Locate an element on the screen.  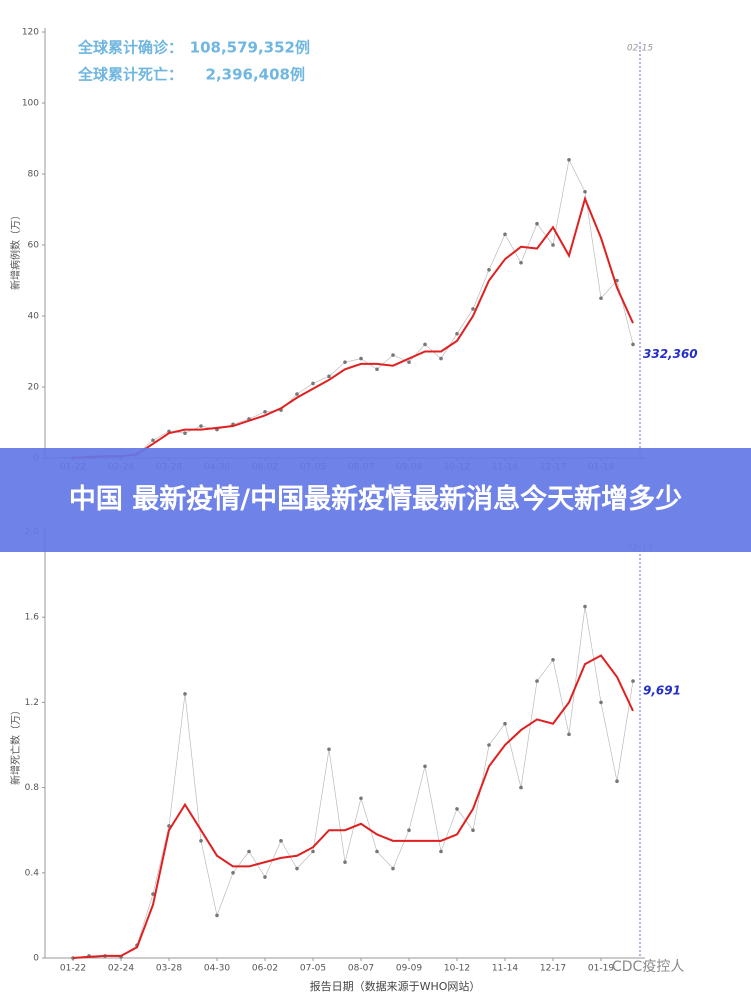
y-tick-label: 1.2 is located at coordinates (32, 703).